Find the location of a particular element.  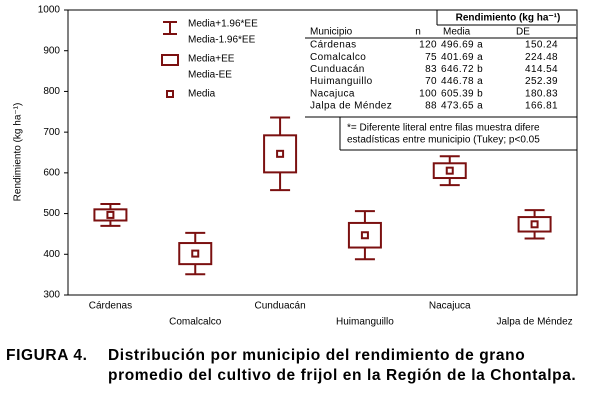

table-cell: 446.78 a is located at coordinates (462, 81).